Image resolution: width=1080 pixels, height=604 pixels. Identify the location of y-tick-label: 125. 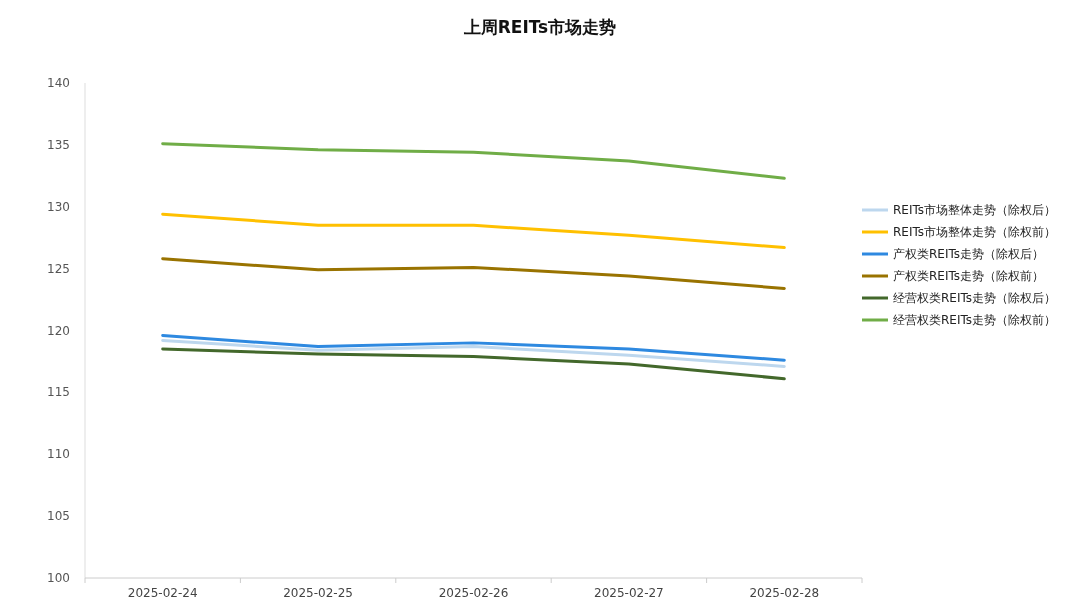
(58, 268).